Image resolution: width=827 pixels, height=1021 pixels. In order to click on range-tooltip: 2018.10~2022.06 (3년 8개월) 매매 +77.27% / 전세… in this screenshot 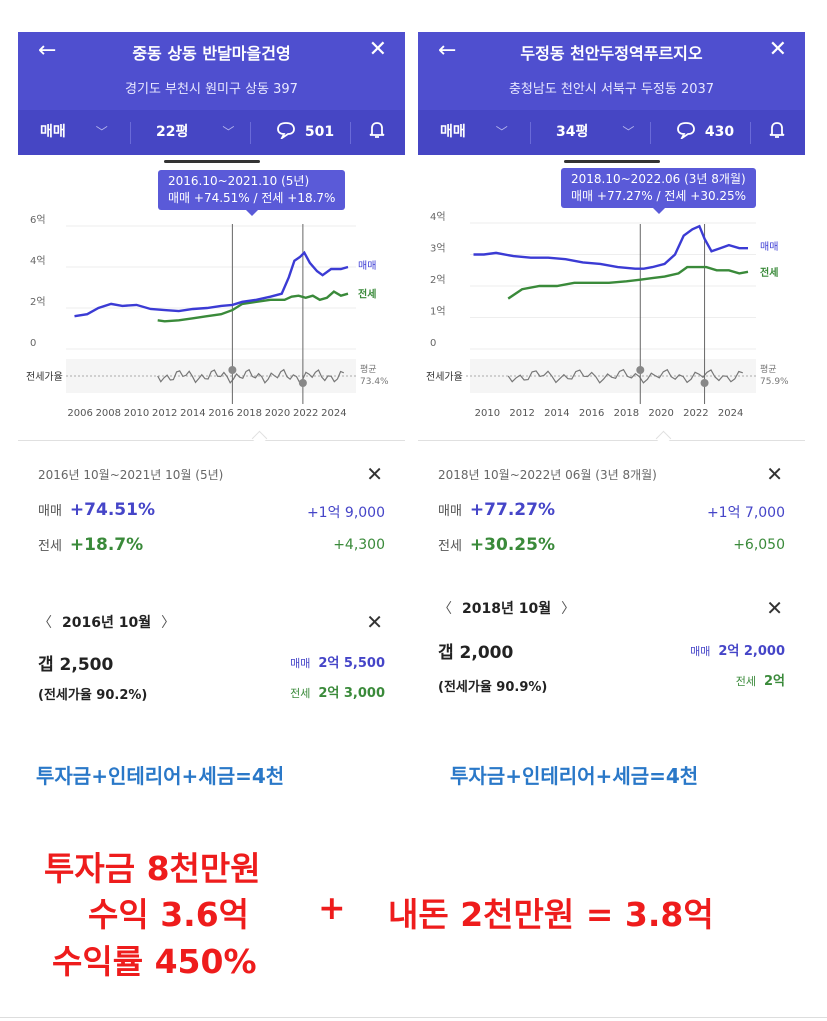, I will do `click(659, 191)`.